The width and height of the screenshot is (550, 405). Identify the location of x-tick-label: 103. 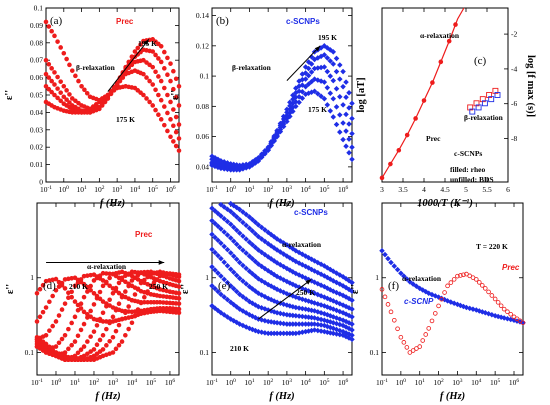
(457, 382).